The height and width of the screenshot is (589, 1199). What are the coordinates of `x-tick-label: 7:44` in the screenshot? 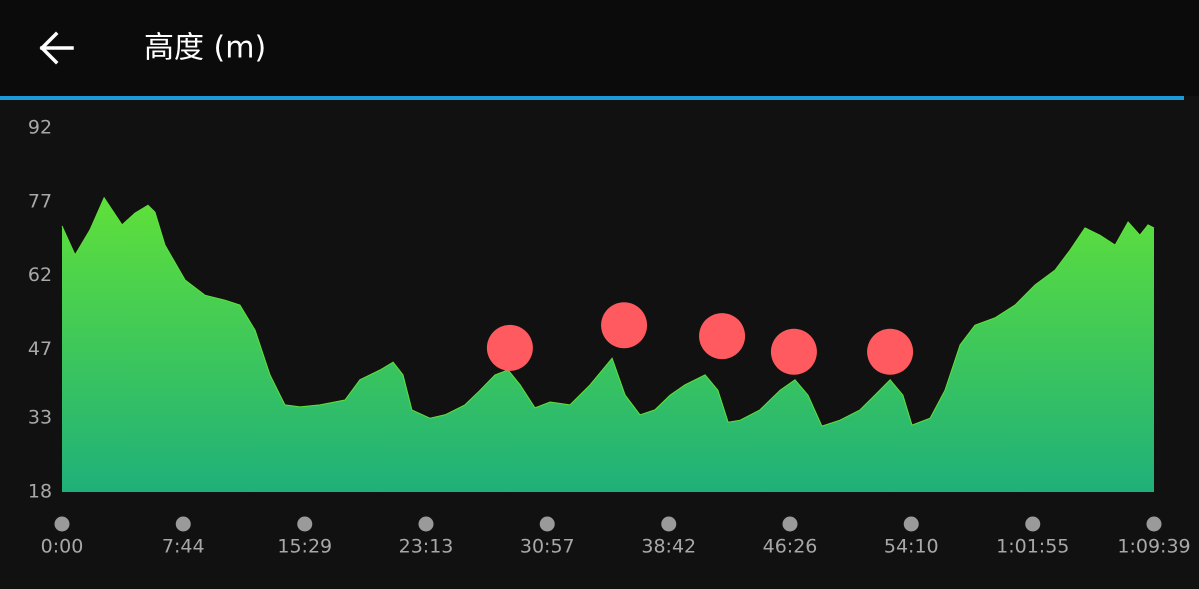 It's located at (183, 547).